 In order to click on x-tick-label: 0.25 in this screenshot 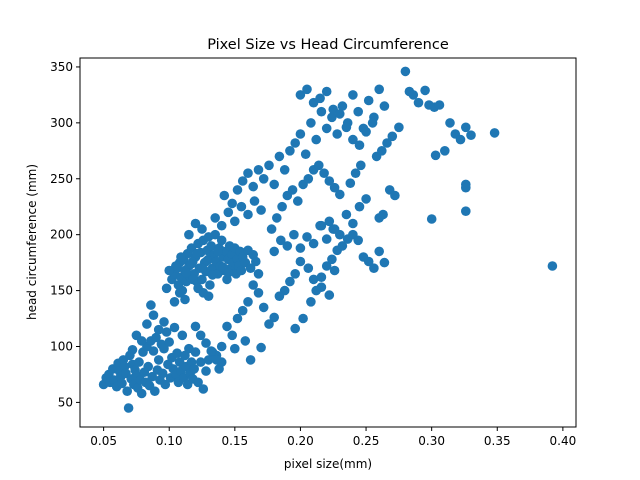, I will do `click(366, 441)`.